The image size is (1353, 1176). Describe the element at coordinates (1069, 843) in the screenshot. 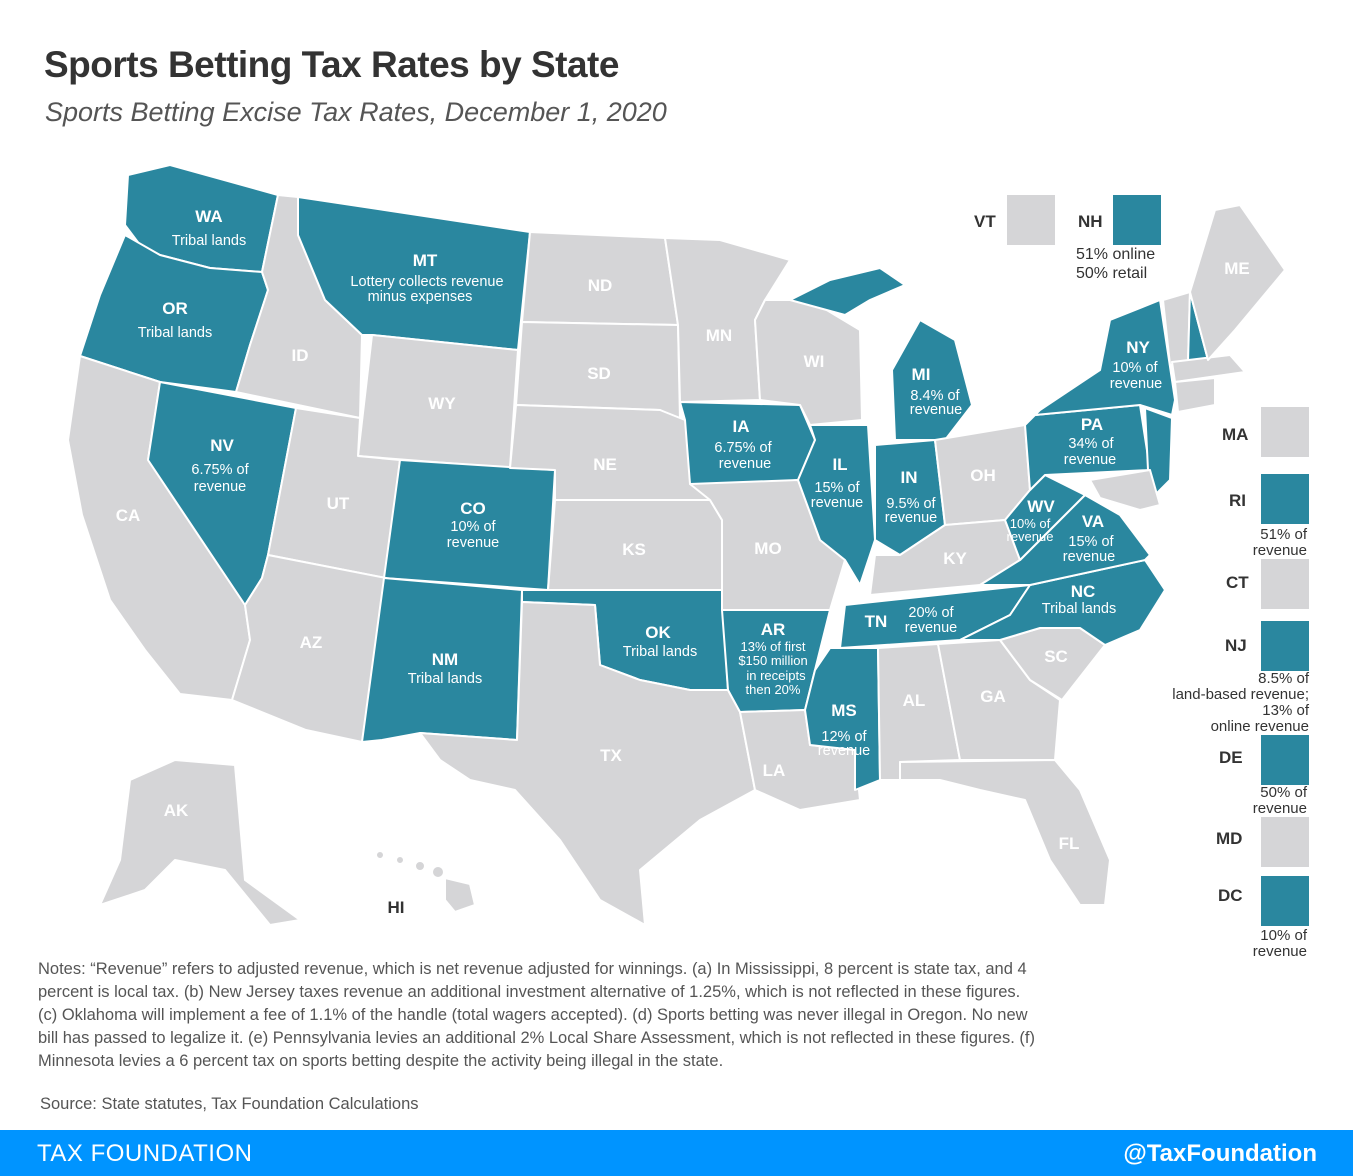

I see `state-label-fl: FL` at that location.